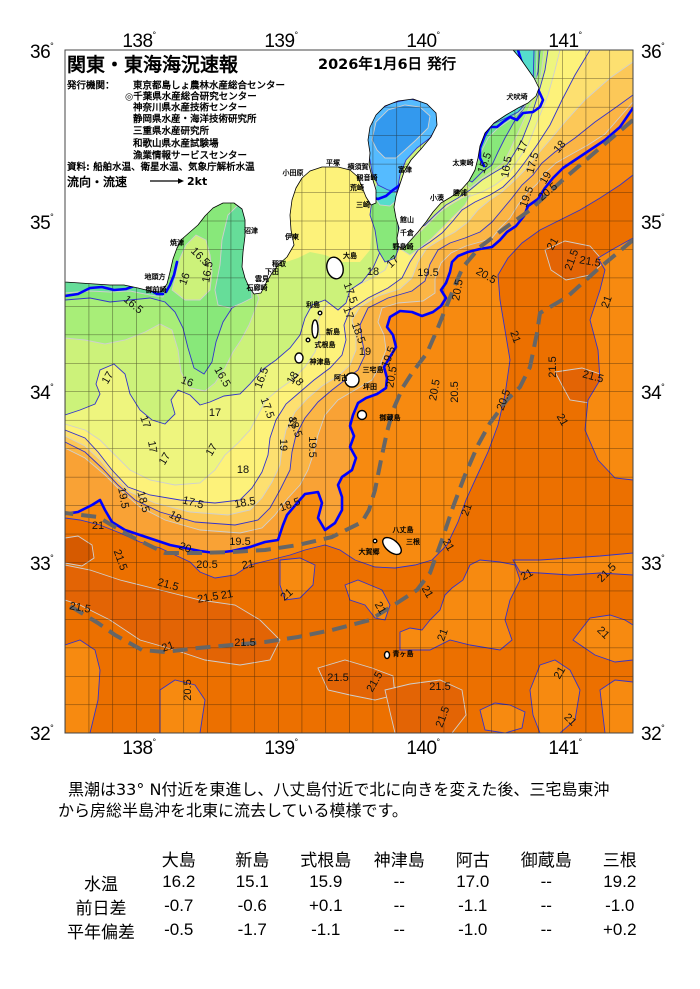 This screenshot has height=989, width=700. Describe the element at coordinates (171, 131) in the screenshot. I see `issuer: 三重県水産研究所` at that location.